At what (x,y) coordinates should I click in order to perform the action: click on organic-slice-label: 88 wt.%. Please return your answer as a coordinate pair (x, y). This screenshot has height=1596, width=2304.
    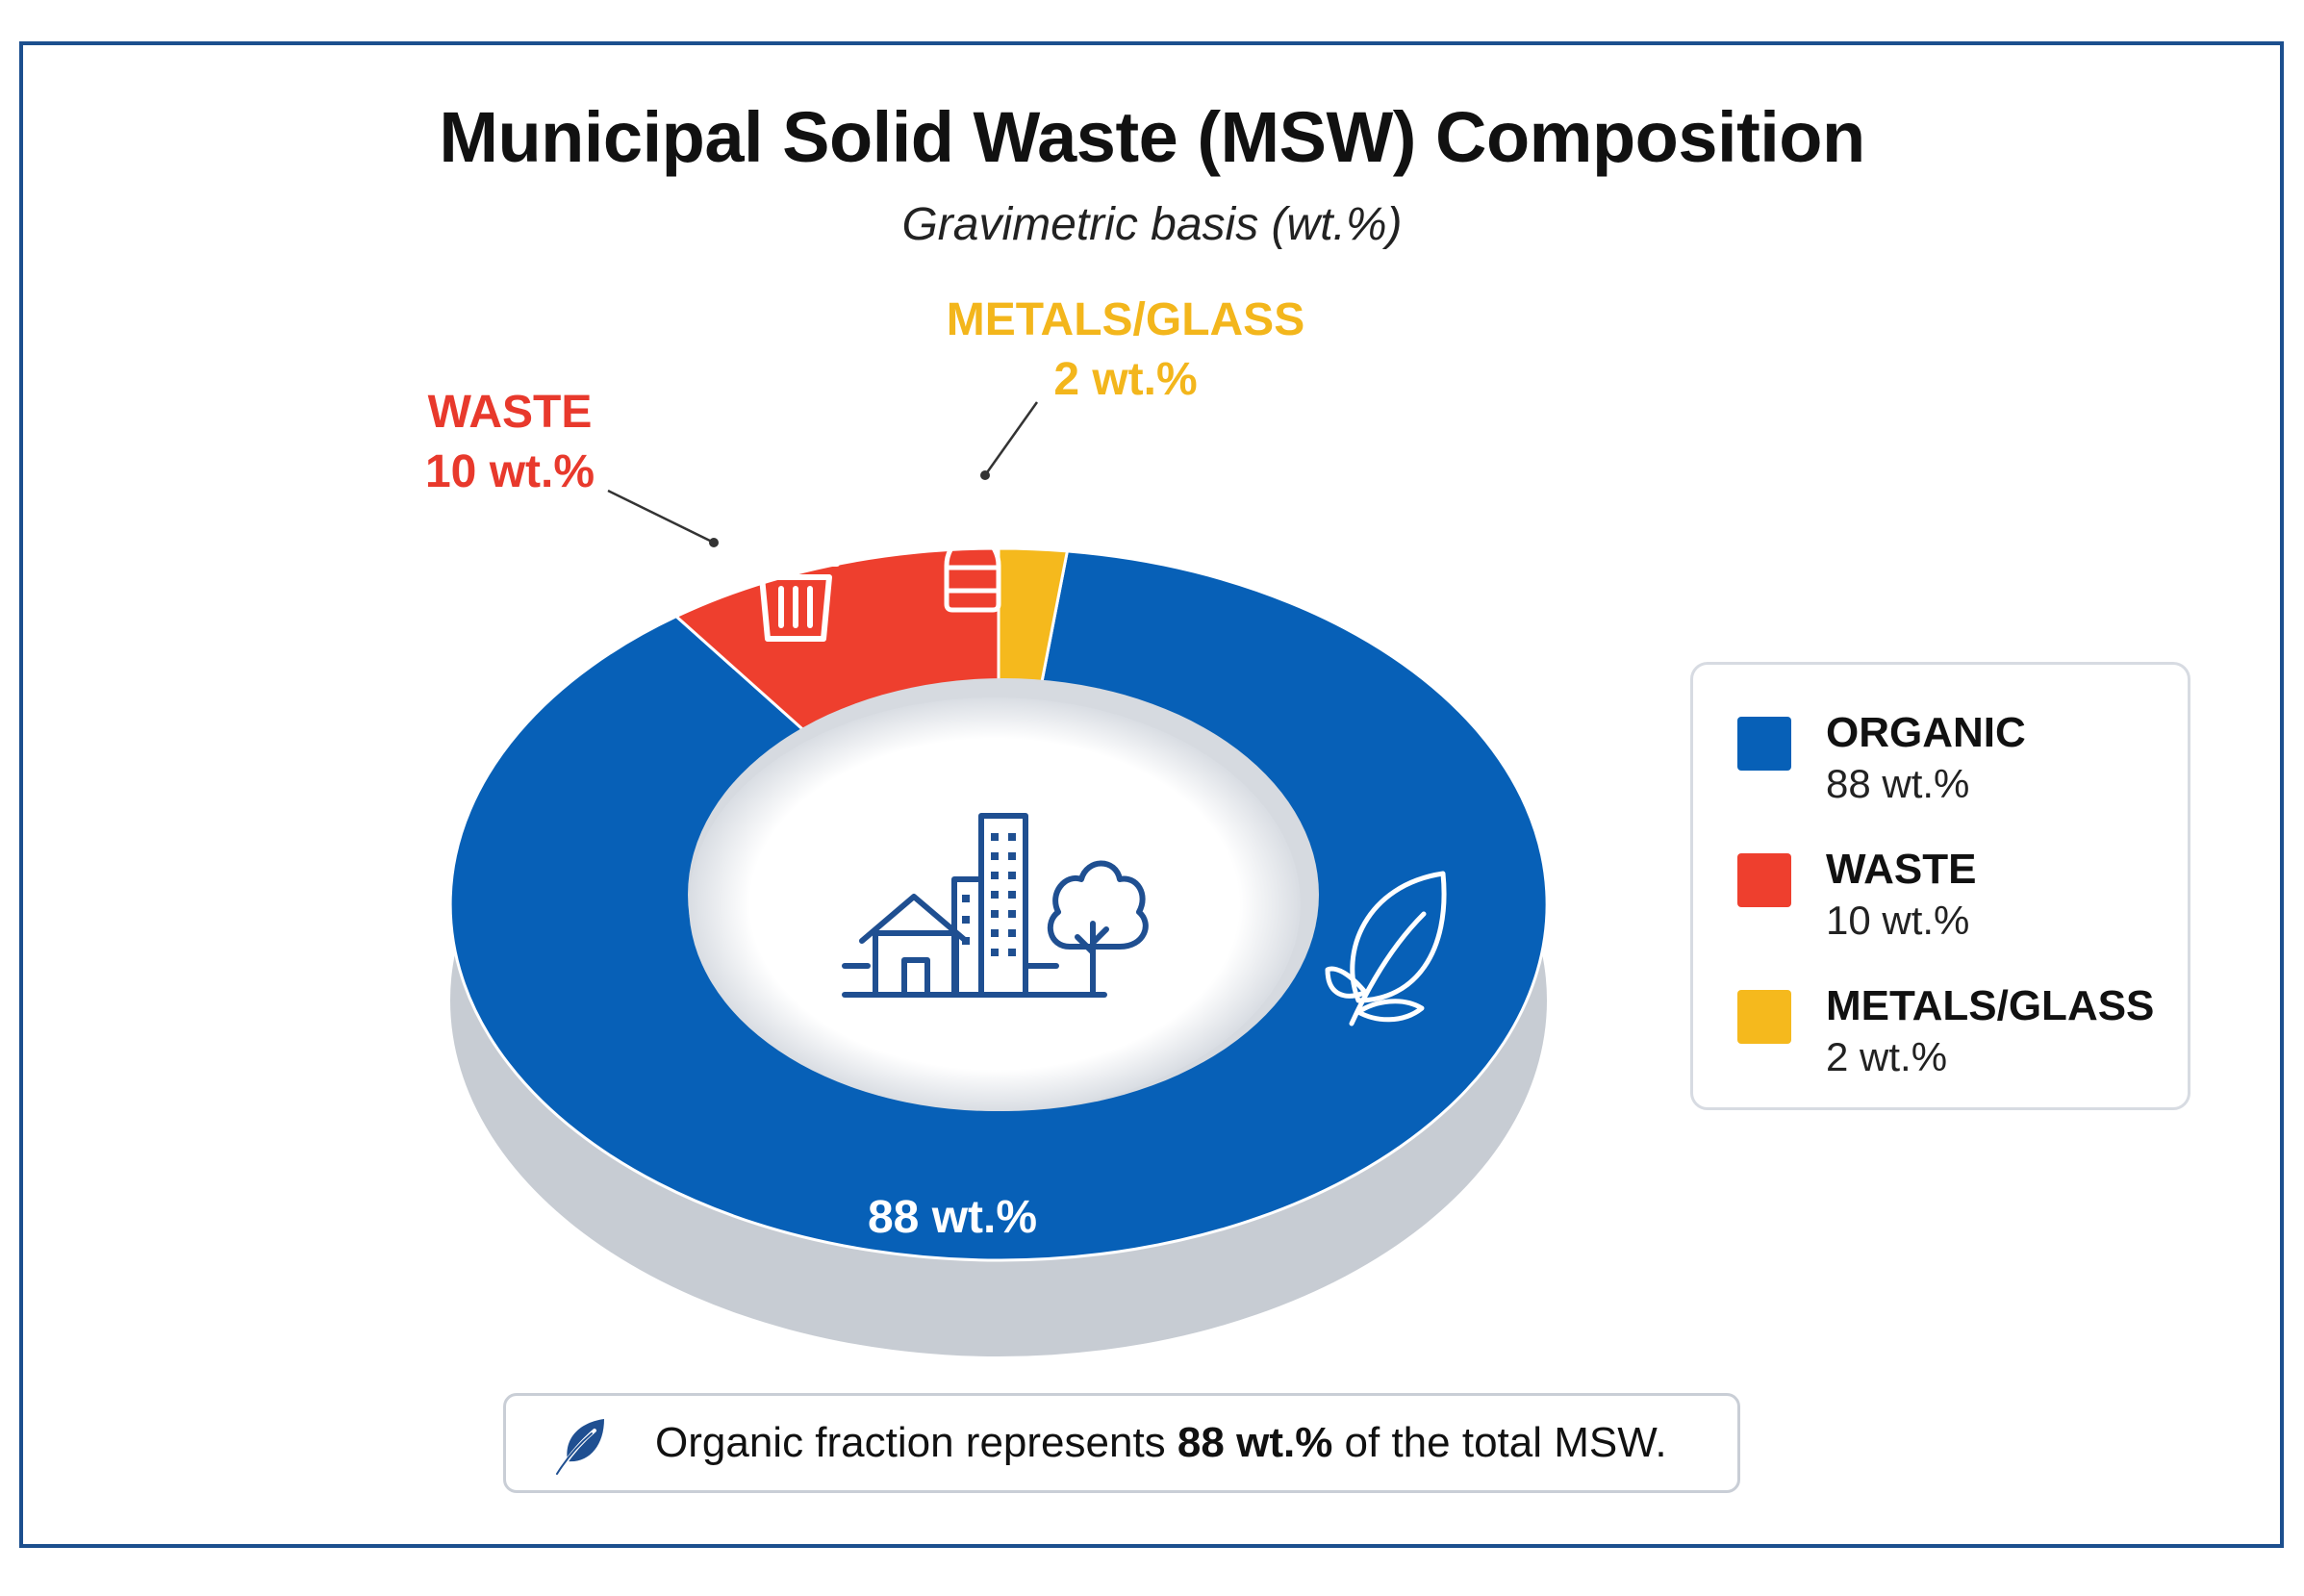
    Looking at the image, I should click on (952, 1217).